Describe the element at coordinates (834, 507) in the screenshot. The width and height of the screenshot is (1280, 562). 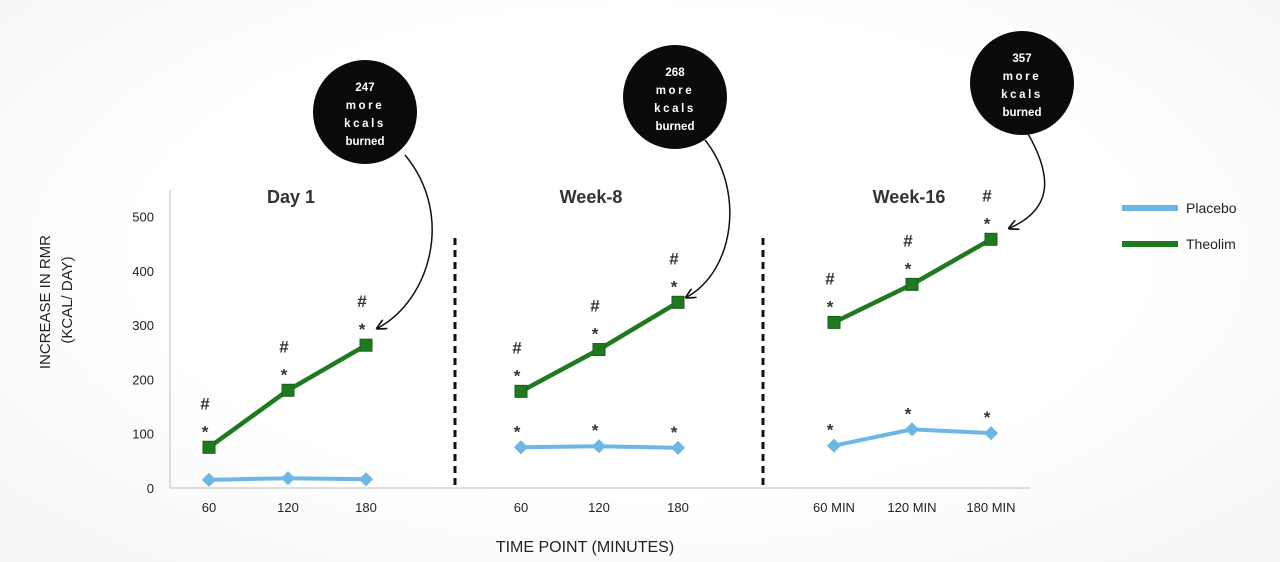
I see `x-tick-label: 60 MIN` at that location.